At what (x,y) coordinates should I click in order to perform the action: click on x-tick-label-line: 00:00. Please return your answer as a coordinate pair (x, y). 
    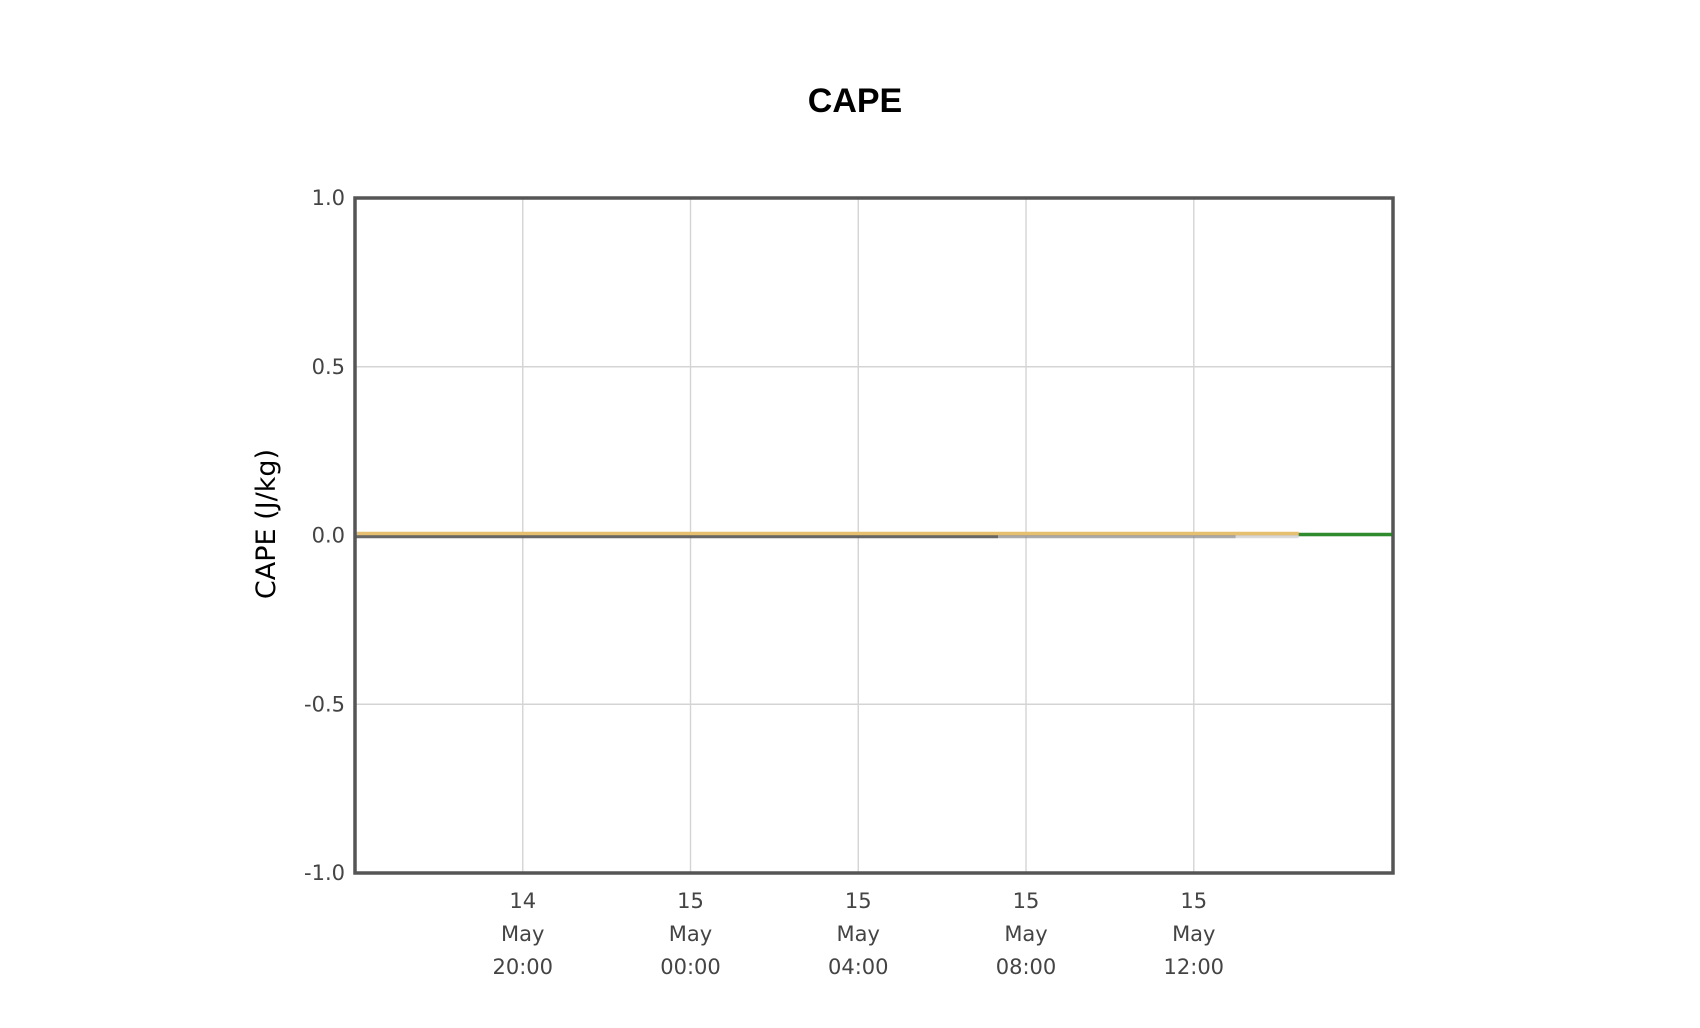
    Looking at the image, I should click on (690, 967).